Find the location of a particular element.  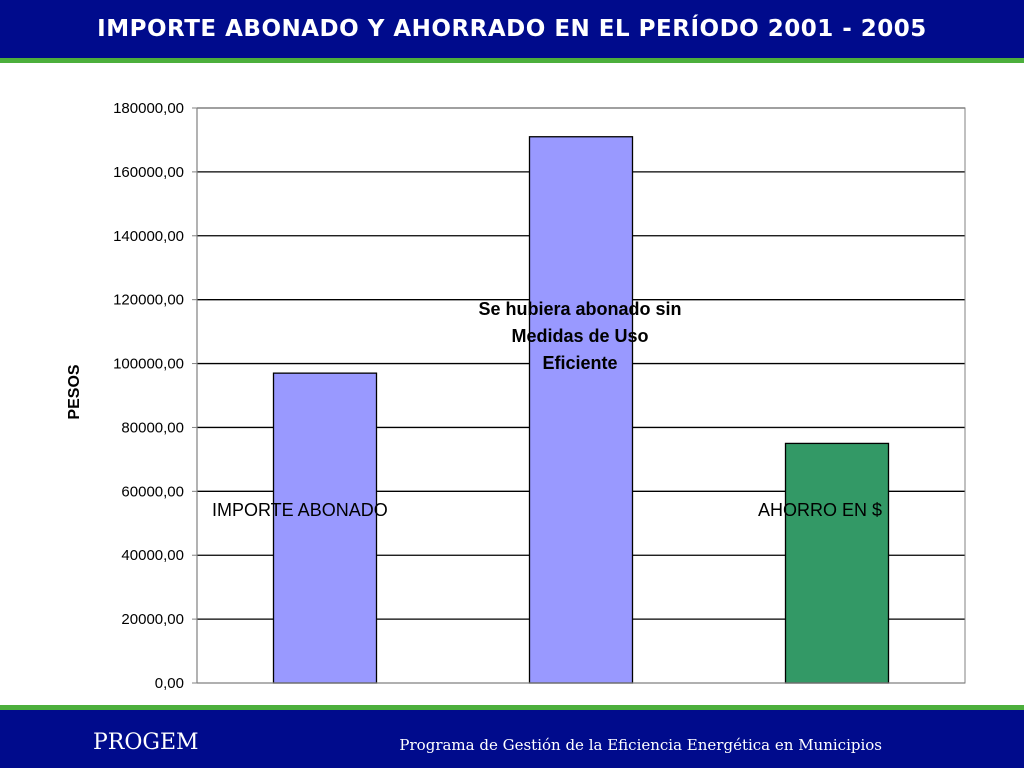

y-tick-label: 20000,00 is located at coordinates (152, 619).